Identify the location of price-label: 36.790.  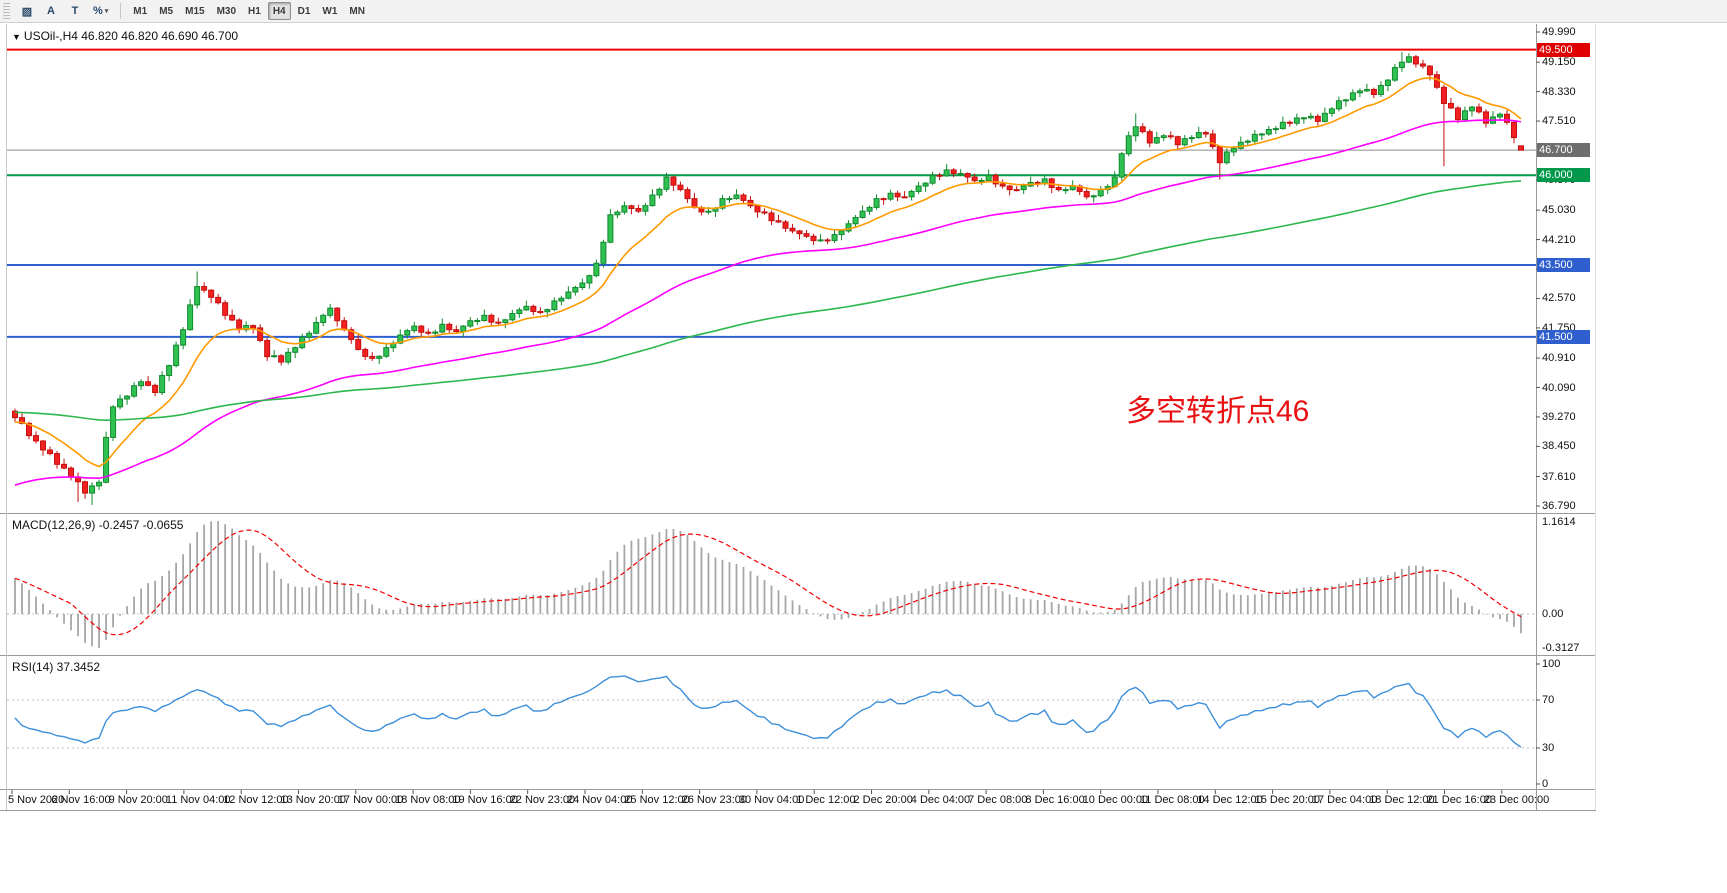
(1559, 506).